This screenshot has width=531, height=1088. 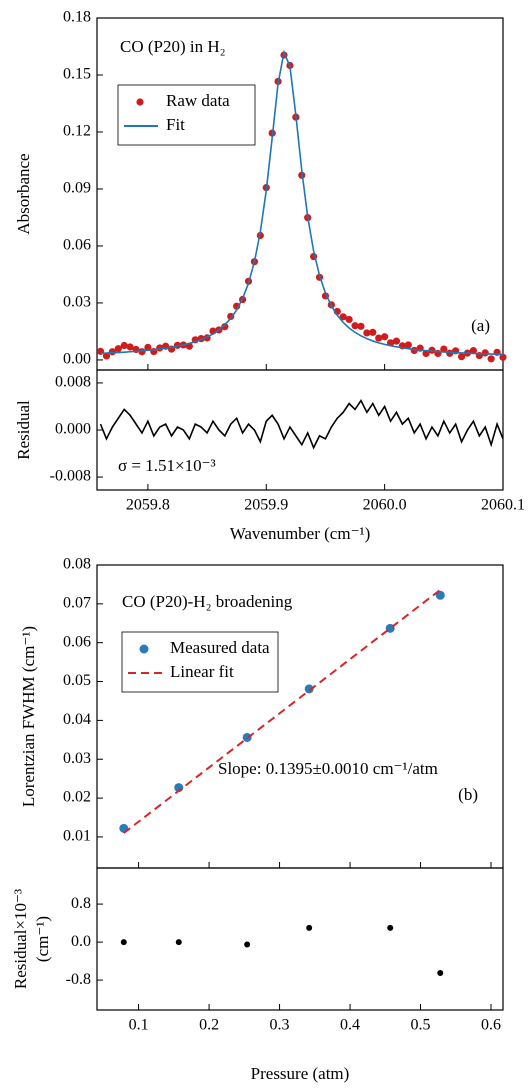 I want to click on x-tick-label: 2059.8, so click(x=148, y=505).